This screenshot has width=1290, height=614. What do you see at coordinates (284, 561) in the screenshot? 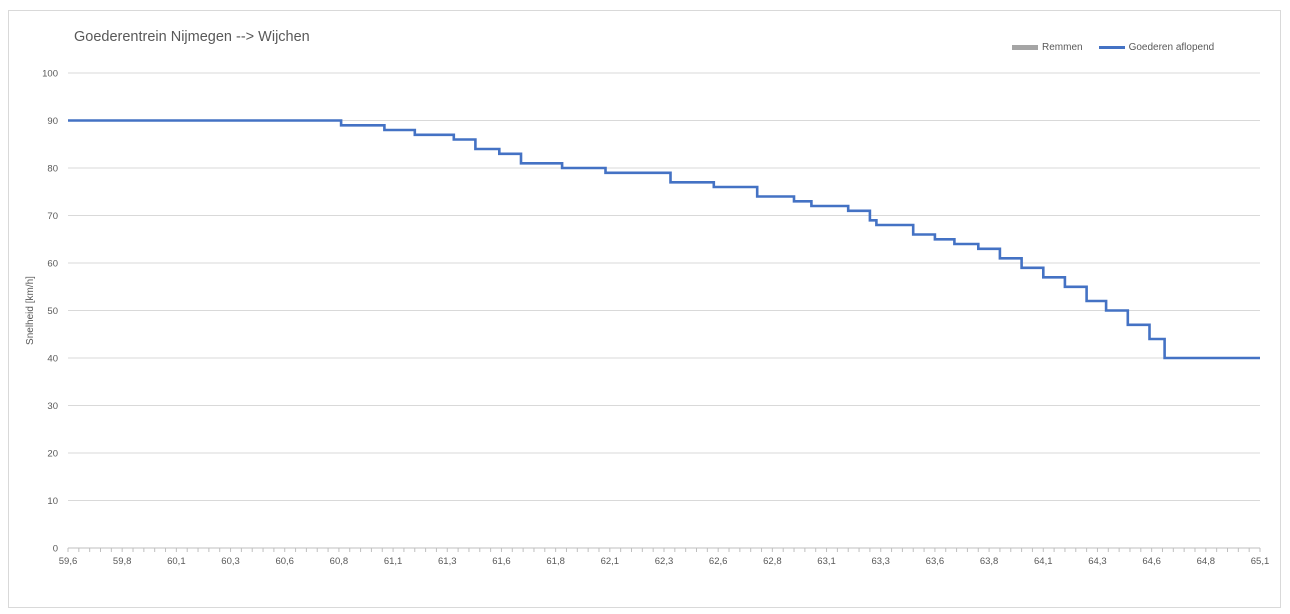
I see `x-tick-label: 60,6` at bounding box center [284, 561].